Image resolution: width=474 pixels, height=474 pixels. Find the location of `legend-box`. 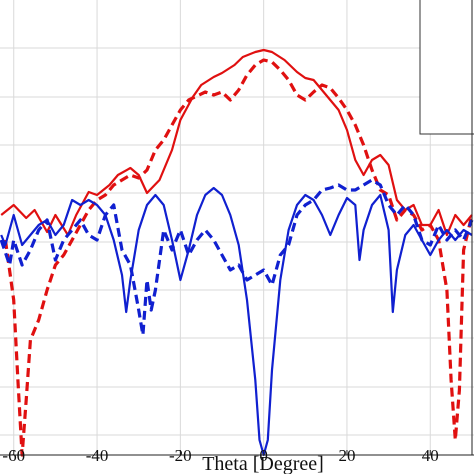

legend-box is located at coordinates (446, 67).